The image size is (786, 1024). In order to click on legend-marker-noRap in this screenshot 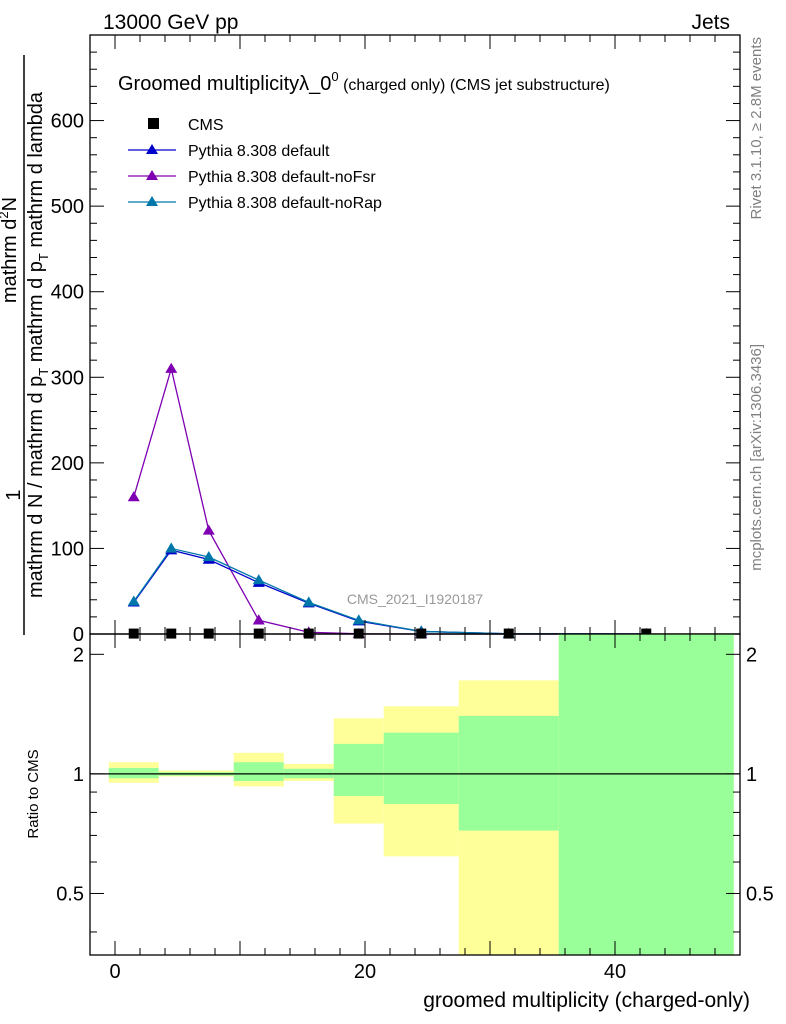, I will do `click(152, 201)`.